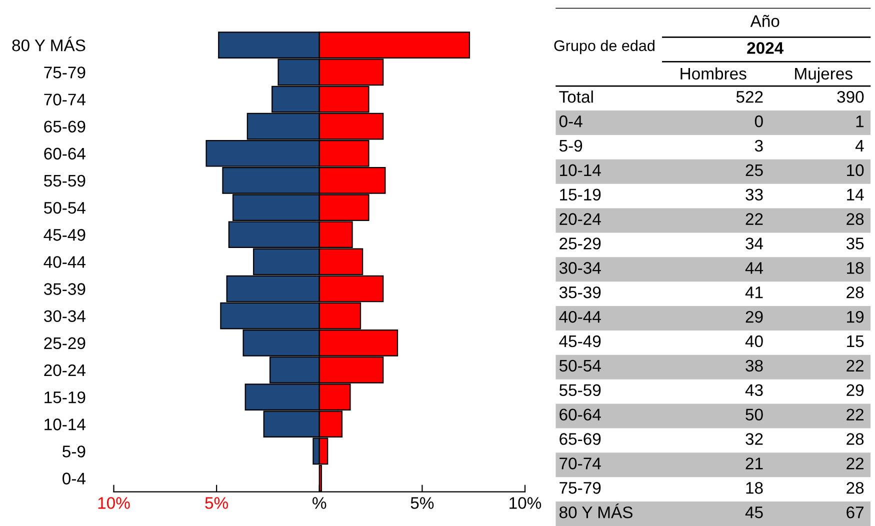  Describe the element at coordinates (754, 170) in the screenshot. I see `data-label: 25` at that location.